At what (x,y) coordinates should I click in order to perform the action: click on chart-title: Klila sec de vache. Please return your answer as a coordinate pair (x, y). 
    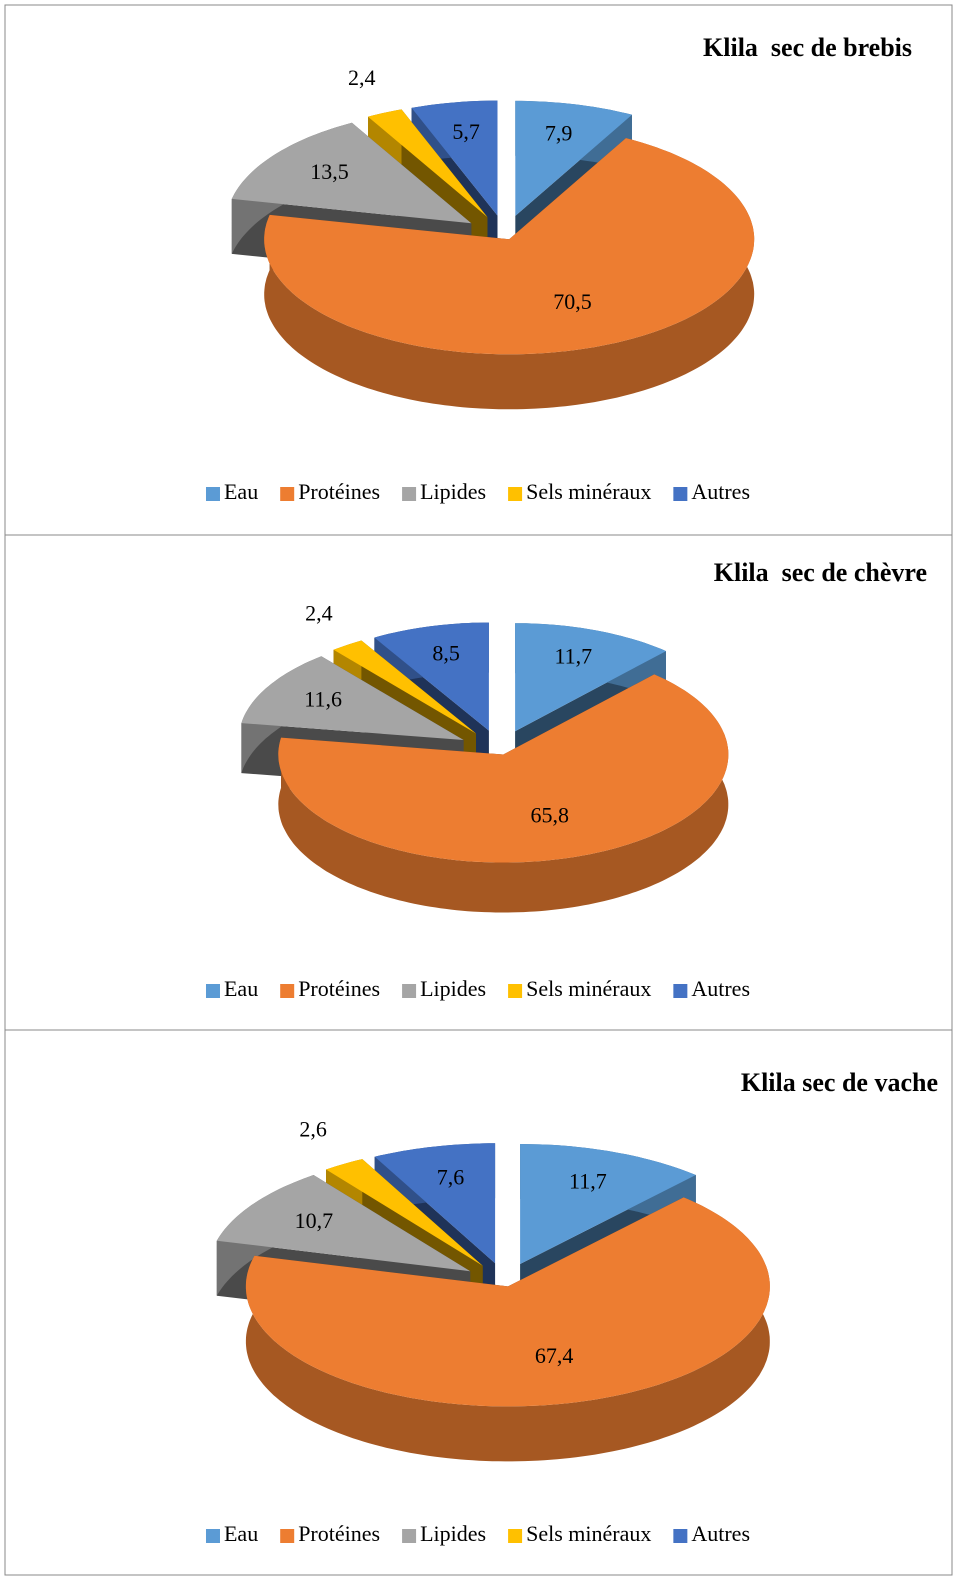
    Looking at the image, I should click on (839, 1082).